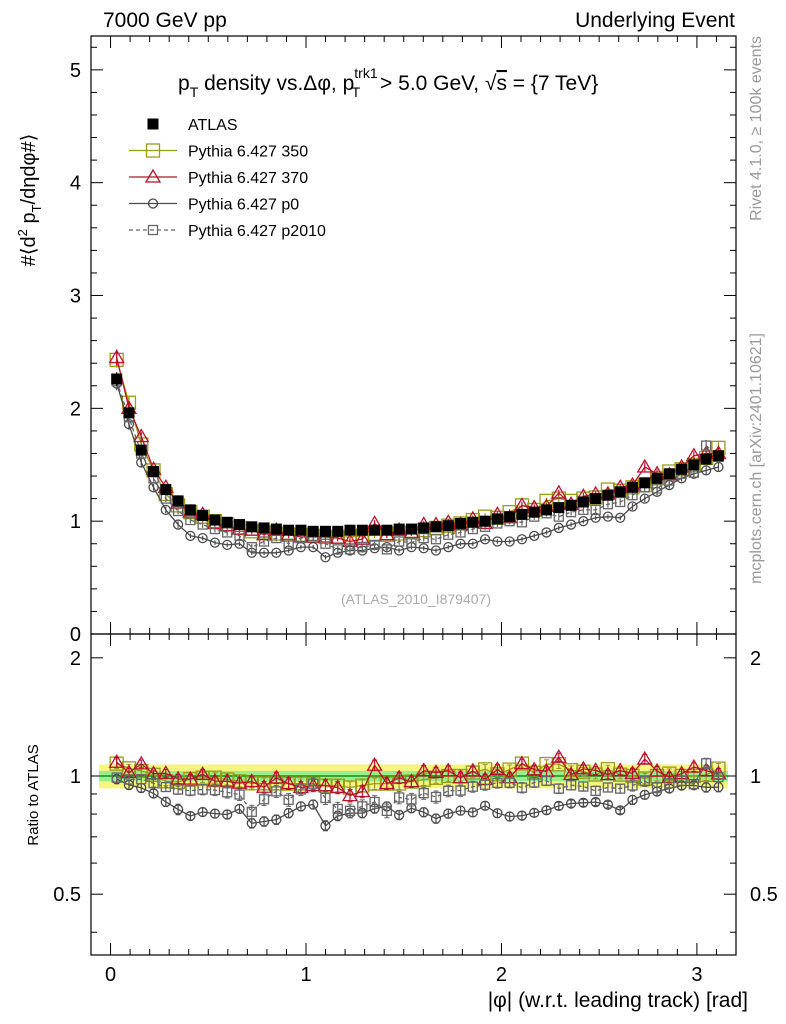  What do you see at coordinates (756, 128) in the screenshot?
I see `rivet-label: Rivet 4.1.0, ≥ 100k events` at bounding box center [756, 128].